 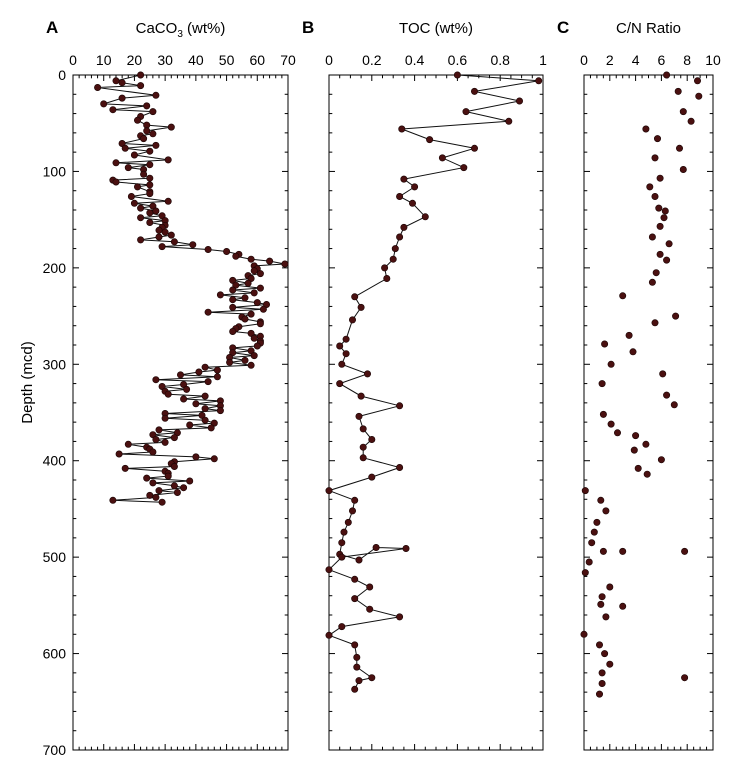 What do you see at coordinates (55, 364) in the screenshot?
I see `y-tick-label: 300` at bounding box center [55, 364].